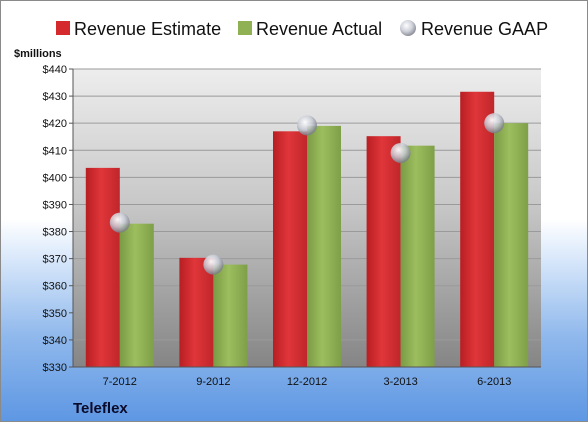 Image resolution: width=588 pixels, height=423 pixels. What do you see at coordinates (38, 54) in the screenshot?
I see `y-axis-unit-label: $millions` at bounding box center [38, 54].